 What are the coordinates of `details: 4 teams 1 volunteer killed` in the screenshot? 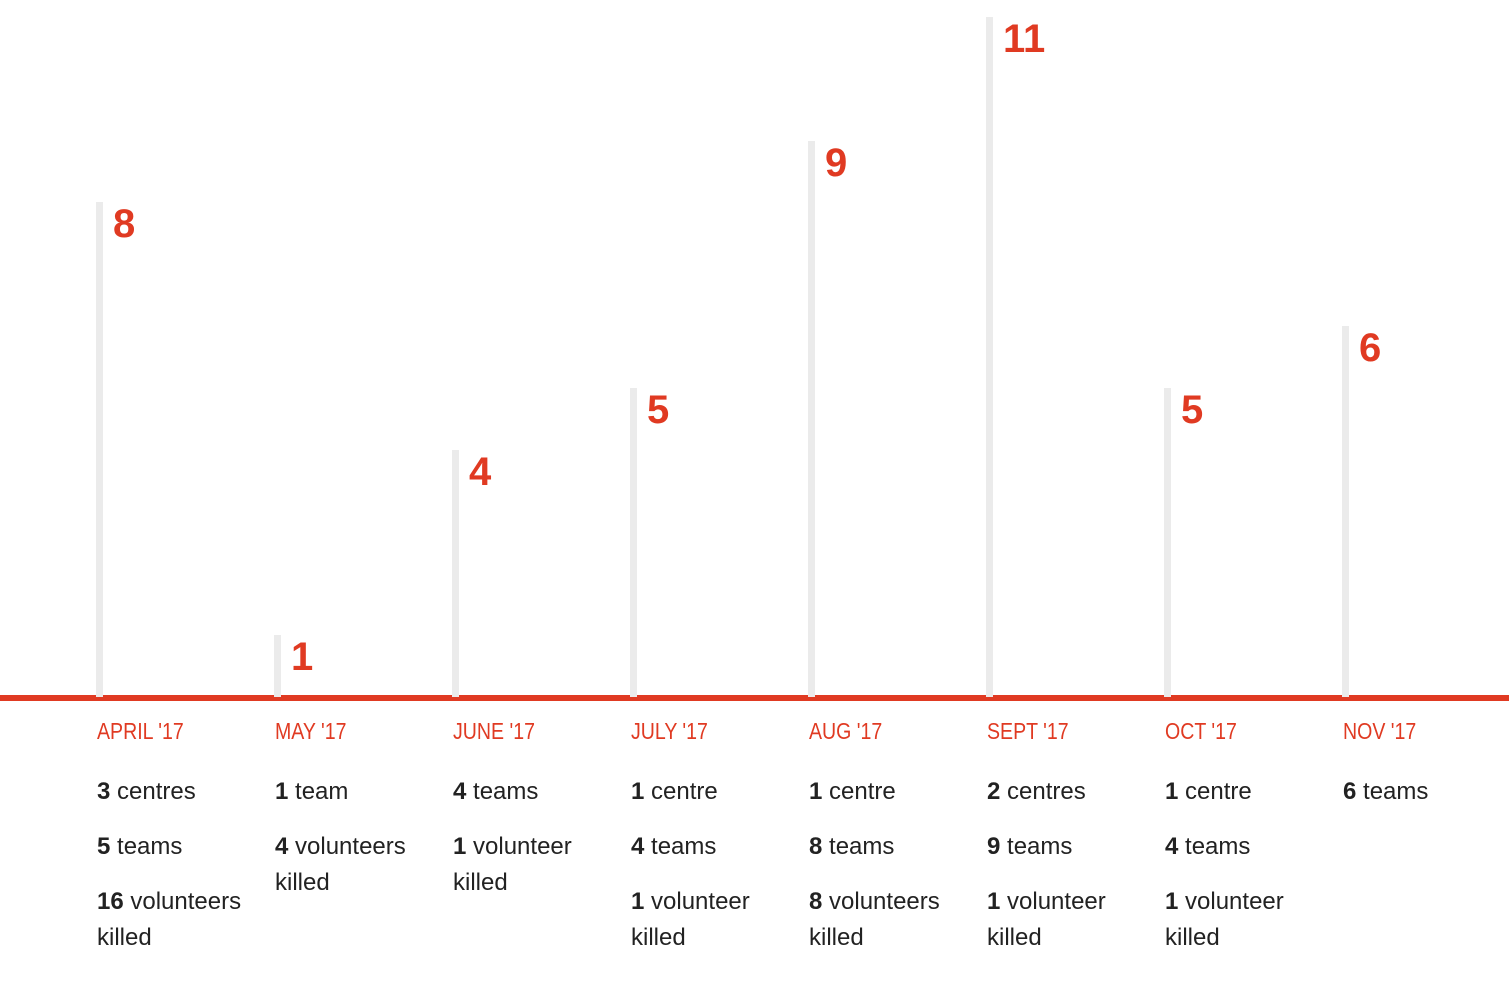 It's located at (535, 847).